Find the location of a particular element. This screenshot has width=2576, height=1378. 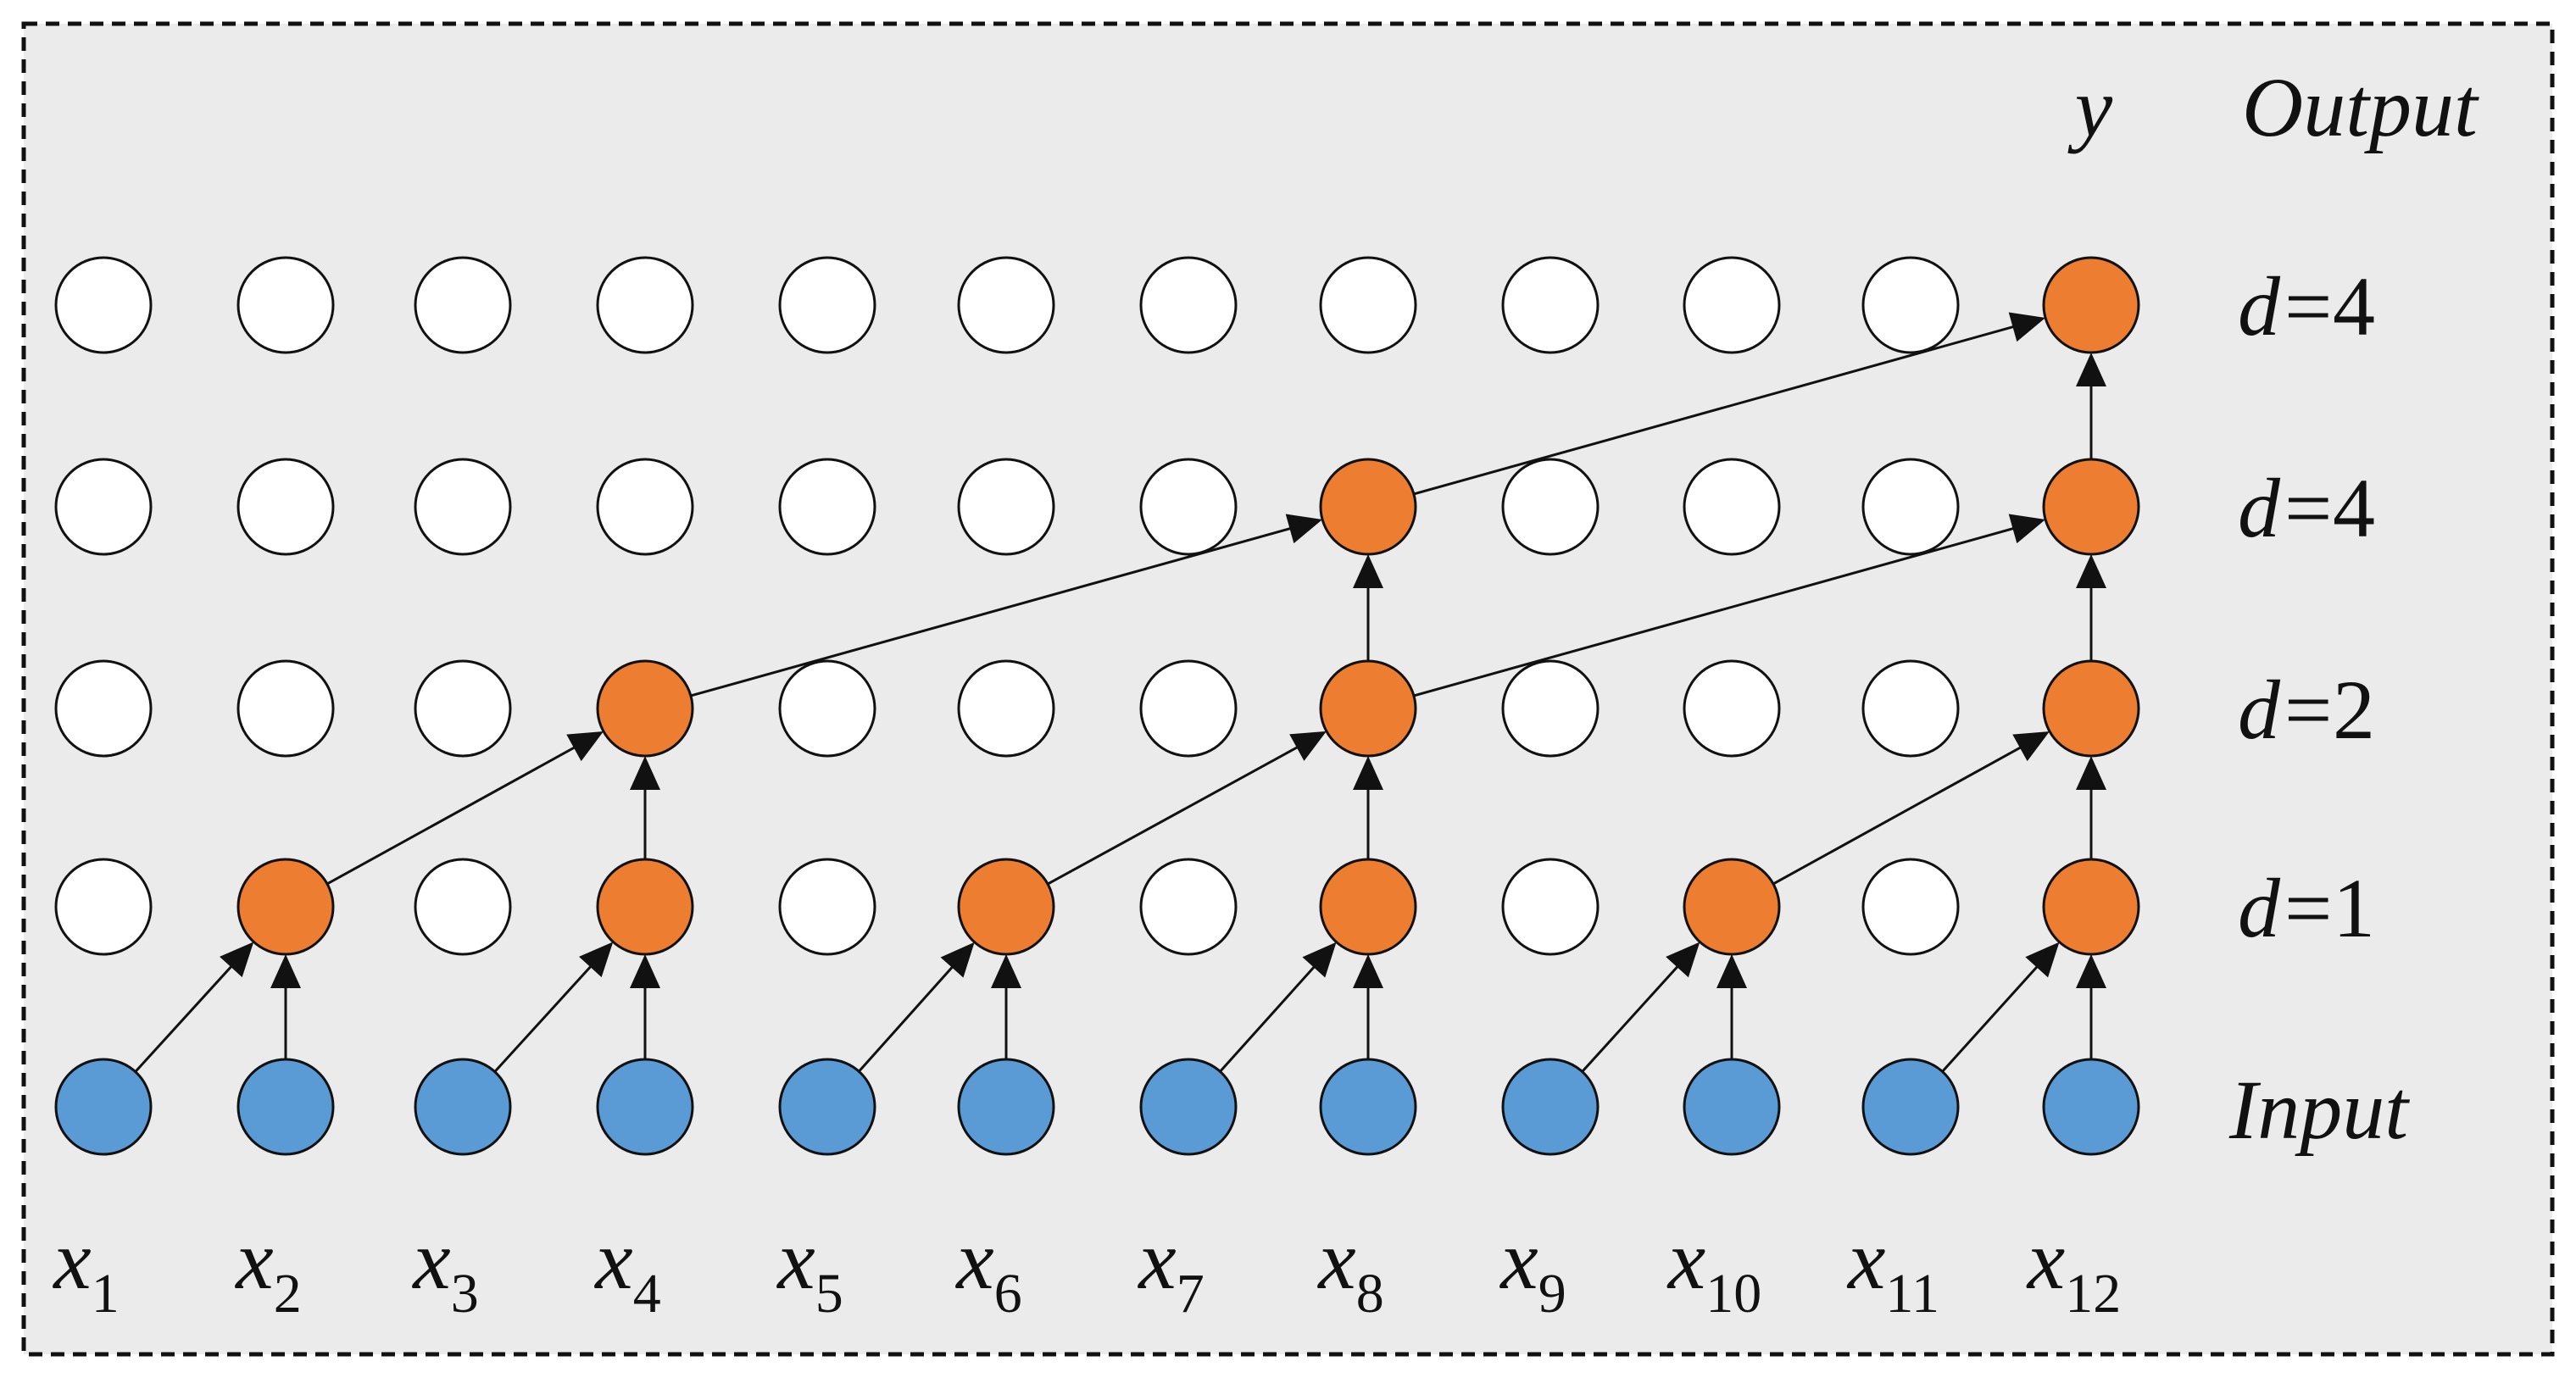

input-label-x2: x2 is located at coordinates (267, 1269).